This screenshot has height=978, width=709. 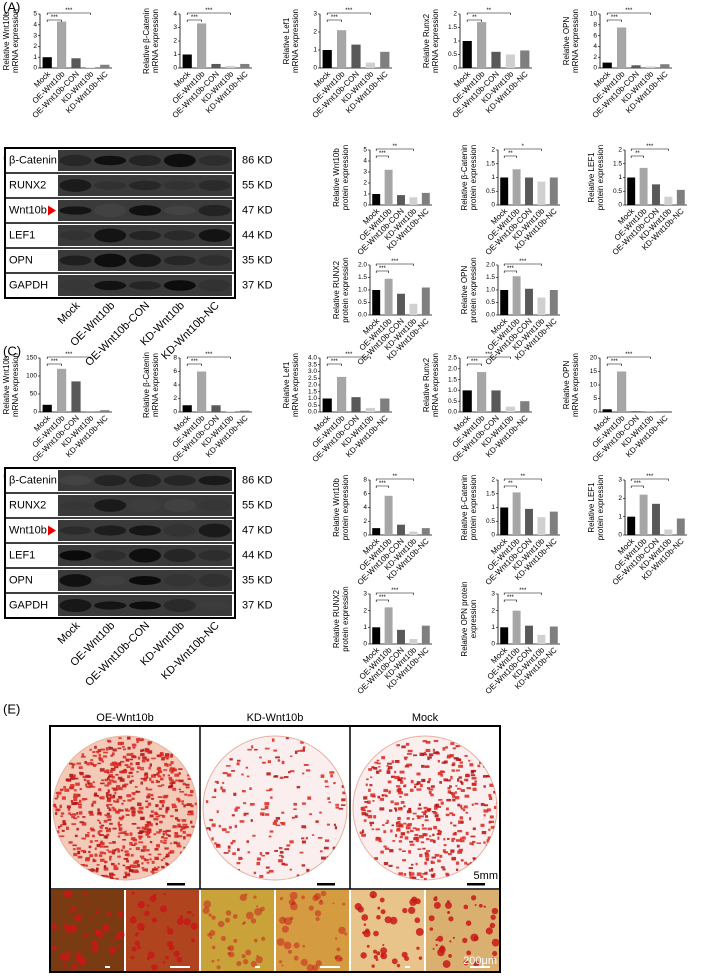 I want to click on y-tick-label: 2, so click(x=493, y=610).